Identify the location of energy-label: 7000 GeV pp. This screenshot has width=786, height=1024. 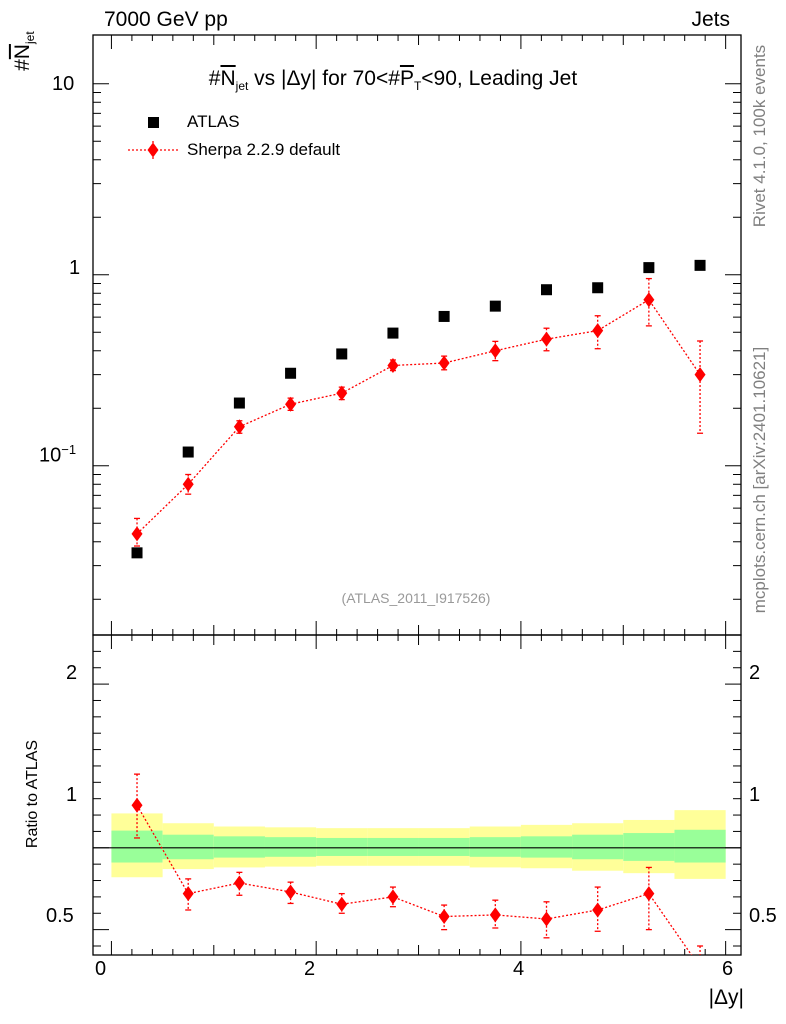
(166, 19).